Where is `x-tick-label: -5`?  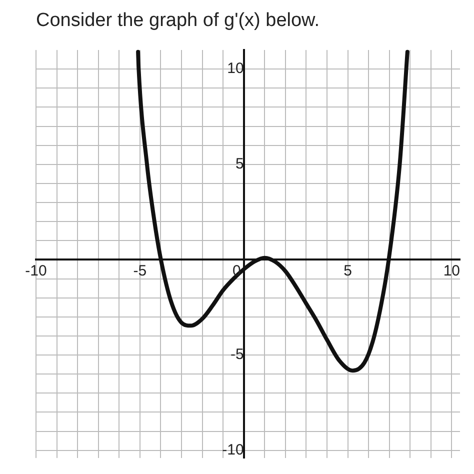
x-tick-label: -5 is located at coordinates (140, 271).